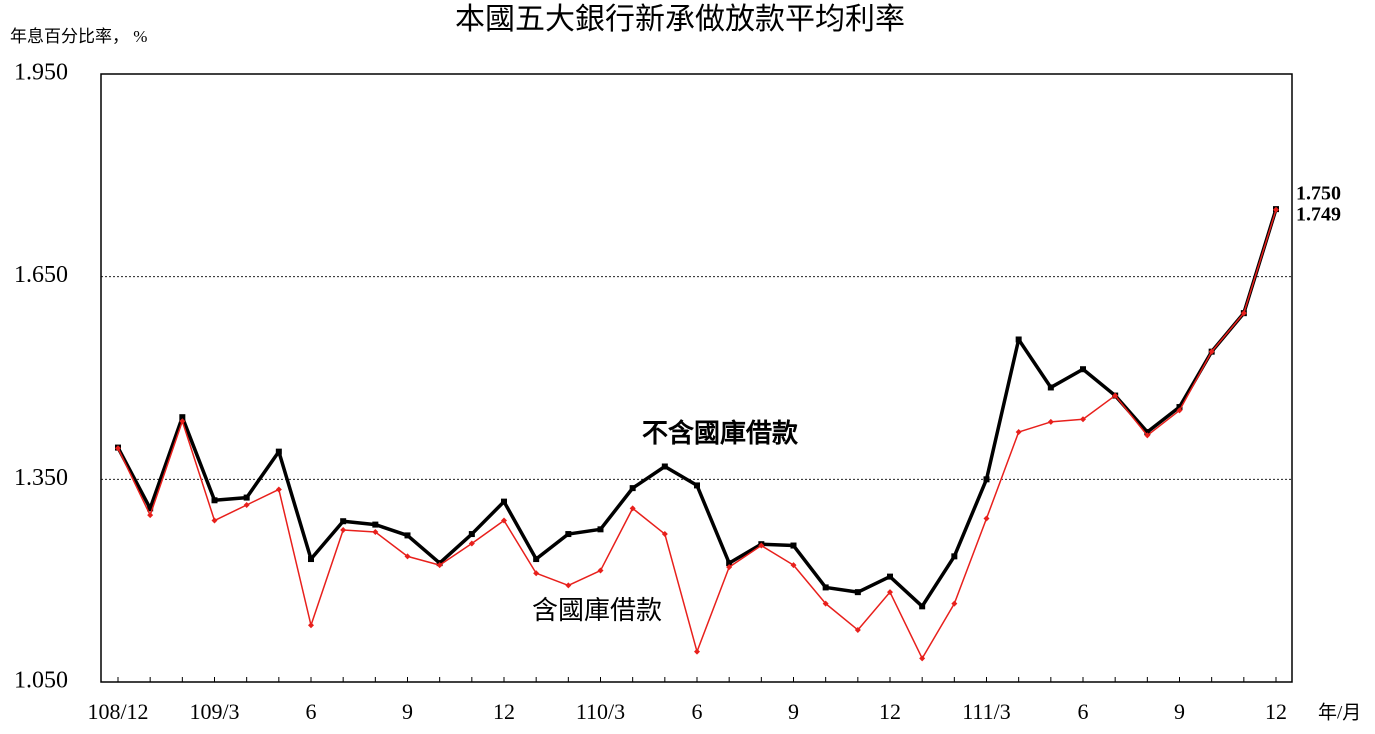 The image size is (1375, 734). What do you see at coordinates (41, 275) in the screenshot?
I see `y-tick-label: 1.650` at bounding box center [41, 275].